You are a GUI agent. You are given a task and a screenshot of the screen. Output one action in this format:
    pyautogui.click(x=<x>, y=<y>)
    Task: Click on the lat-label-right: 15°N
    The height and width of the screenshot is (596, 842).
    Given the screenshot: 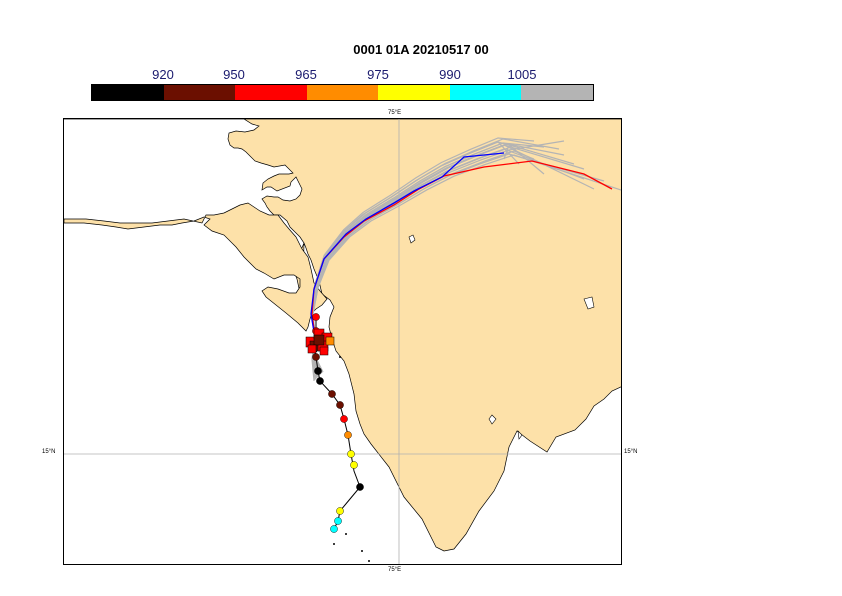 What is the action you would take?
    pyautogui.click(x=631, y=452)
    